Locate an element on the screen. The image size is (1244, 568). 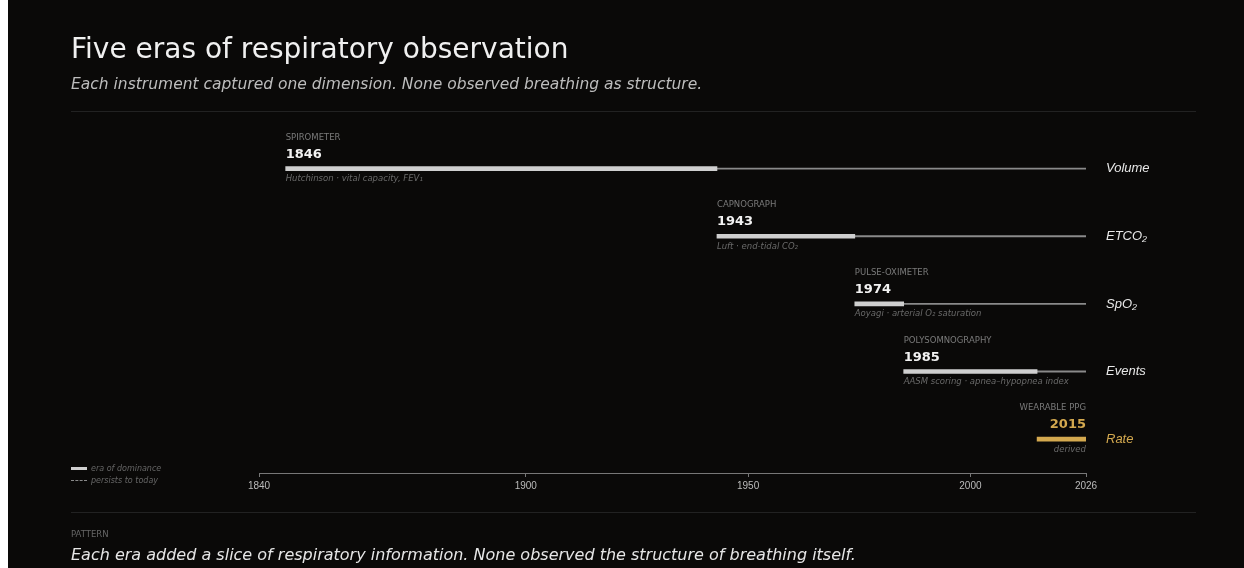
chart-title: Five eras of respiratory observation is located at coordinates (320, 48).